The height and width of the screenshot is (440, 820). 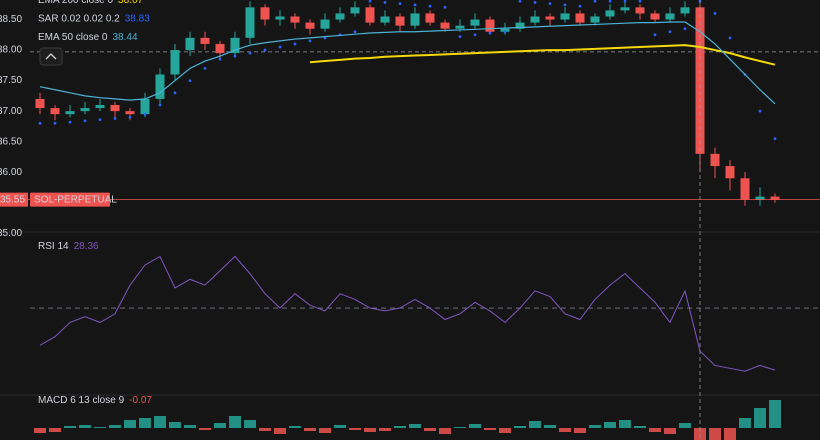 What do you see at coordinates (11, 111) in the screenshot?
I see `y-tick-label: 37.00` at bounding box center [11, 111].